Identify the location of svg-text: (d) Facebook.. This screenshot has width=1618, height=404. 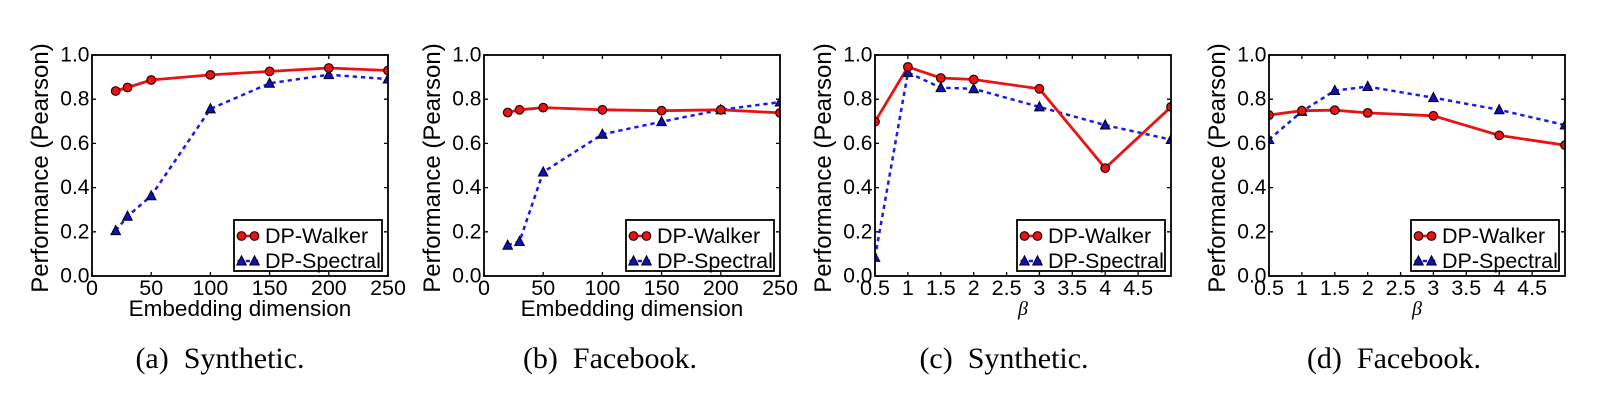
(1394, 358).